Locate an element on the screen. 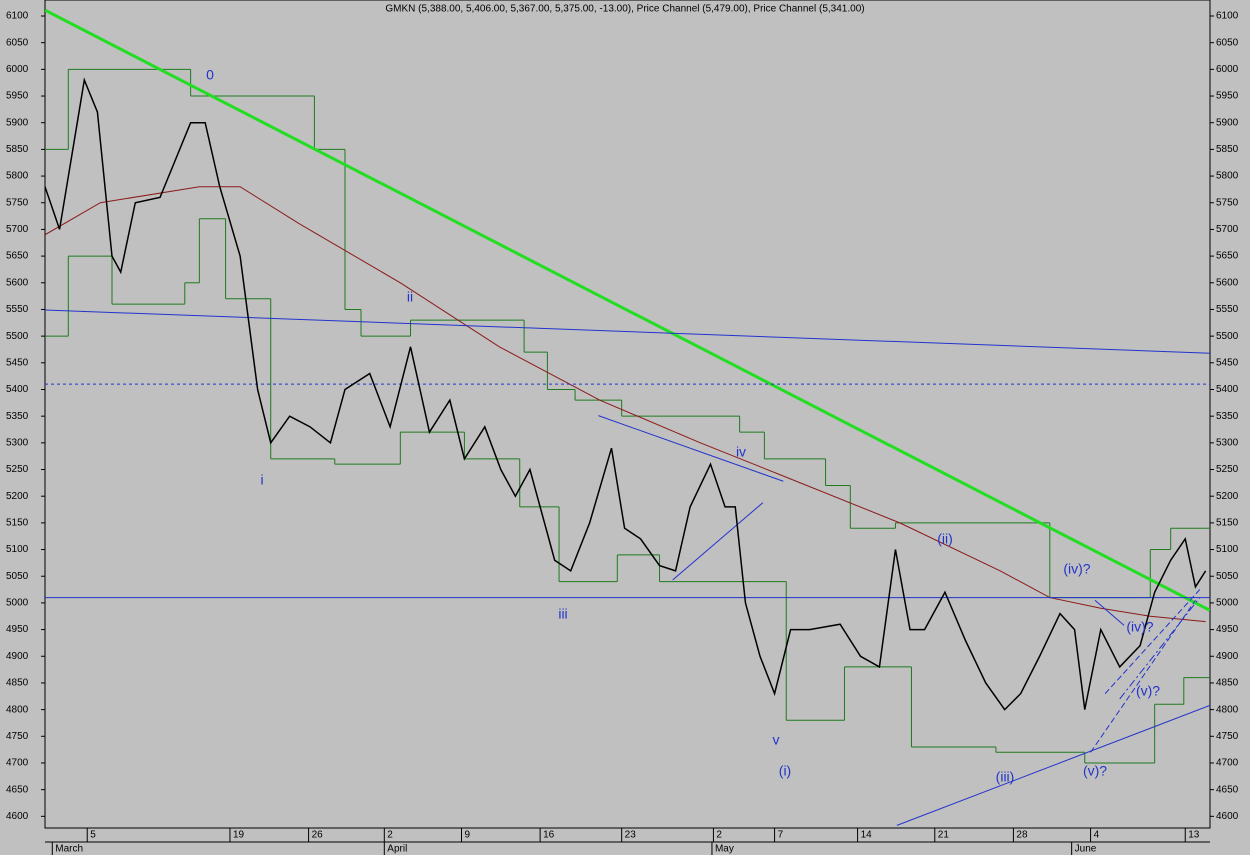 The width and height of the screenshot is (1250, 855). y-tick-label-left: 4900 is located at coordinates (17, 656).